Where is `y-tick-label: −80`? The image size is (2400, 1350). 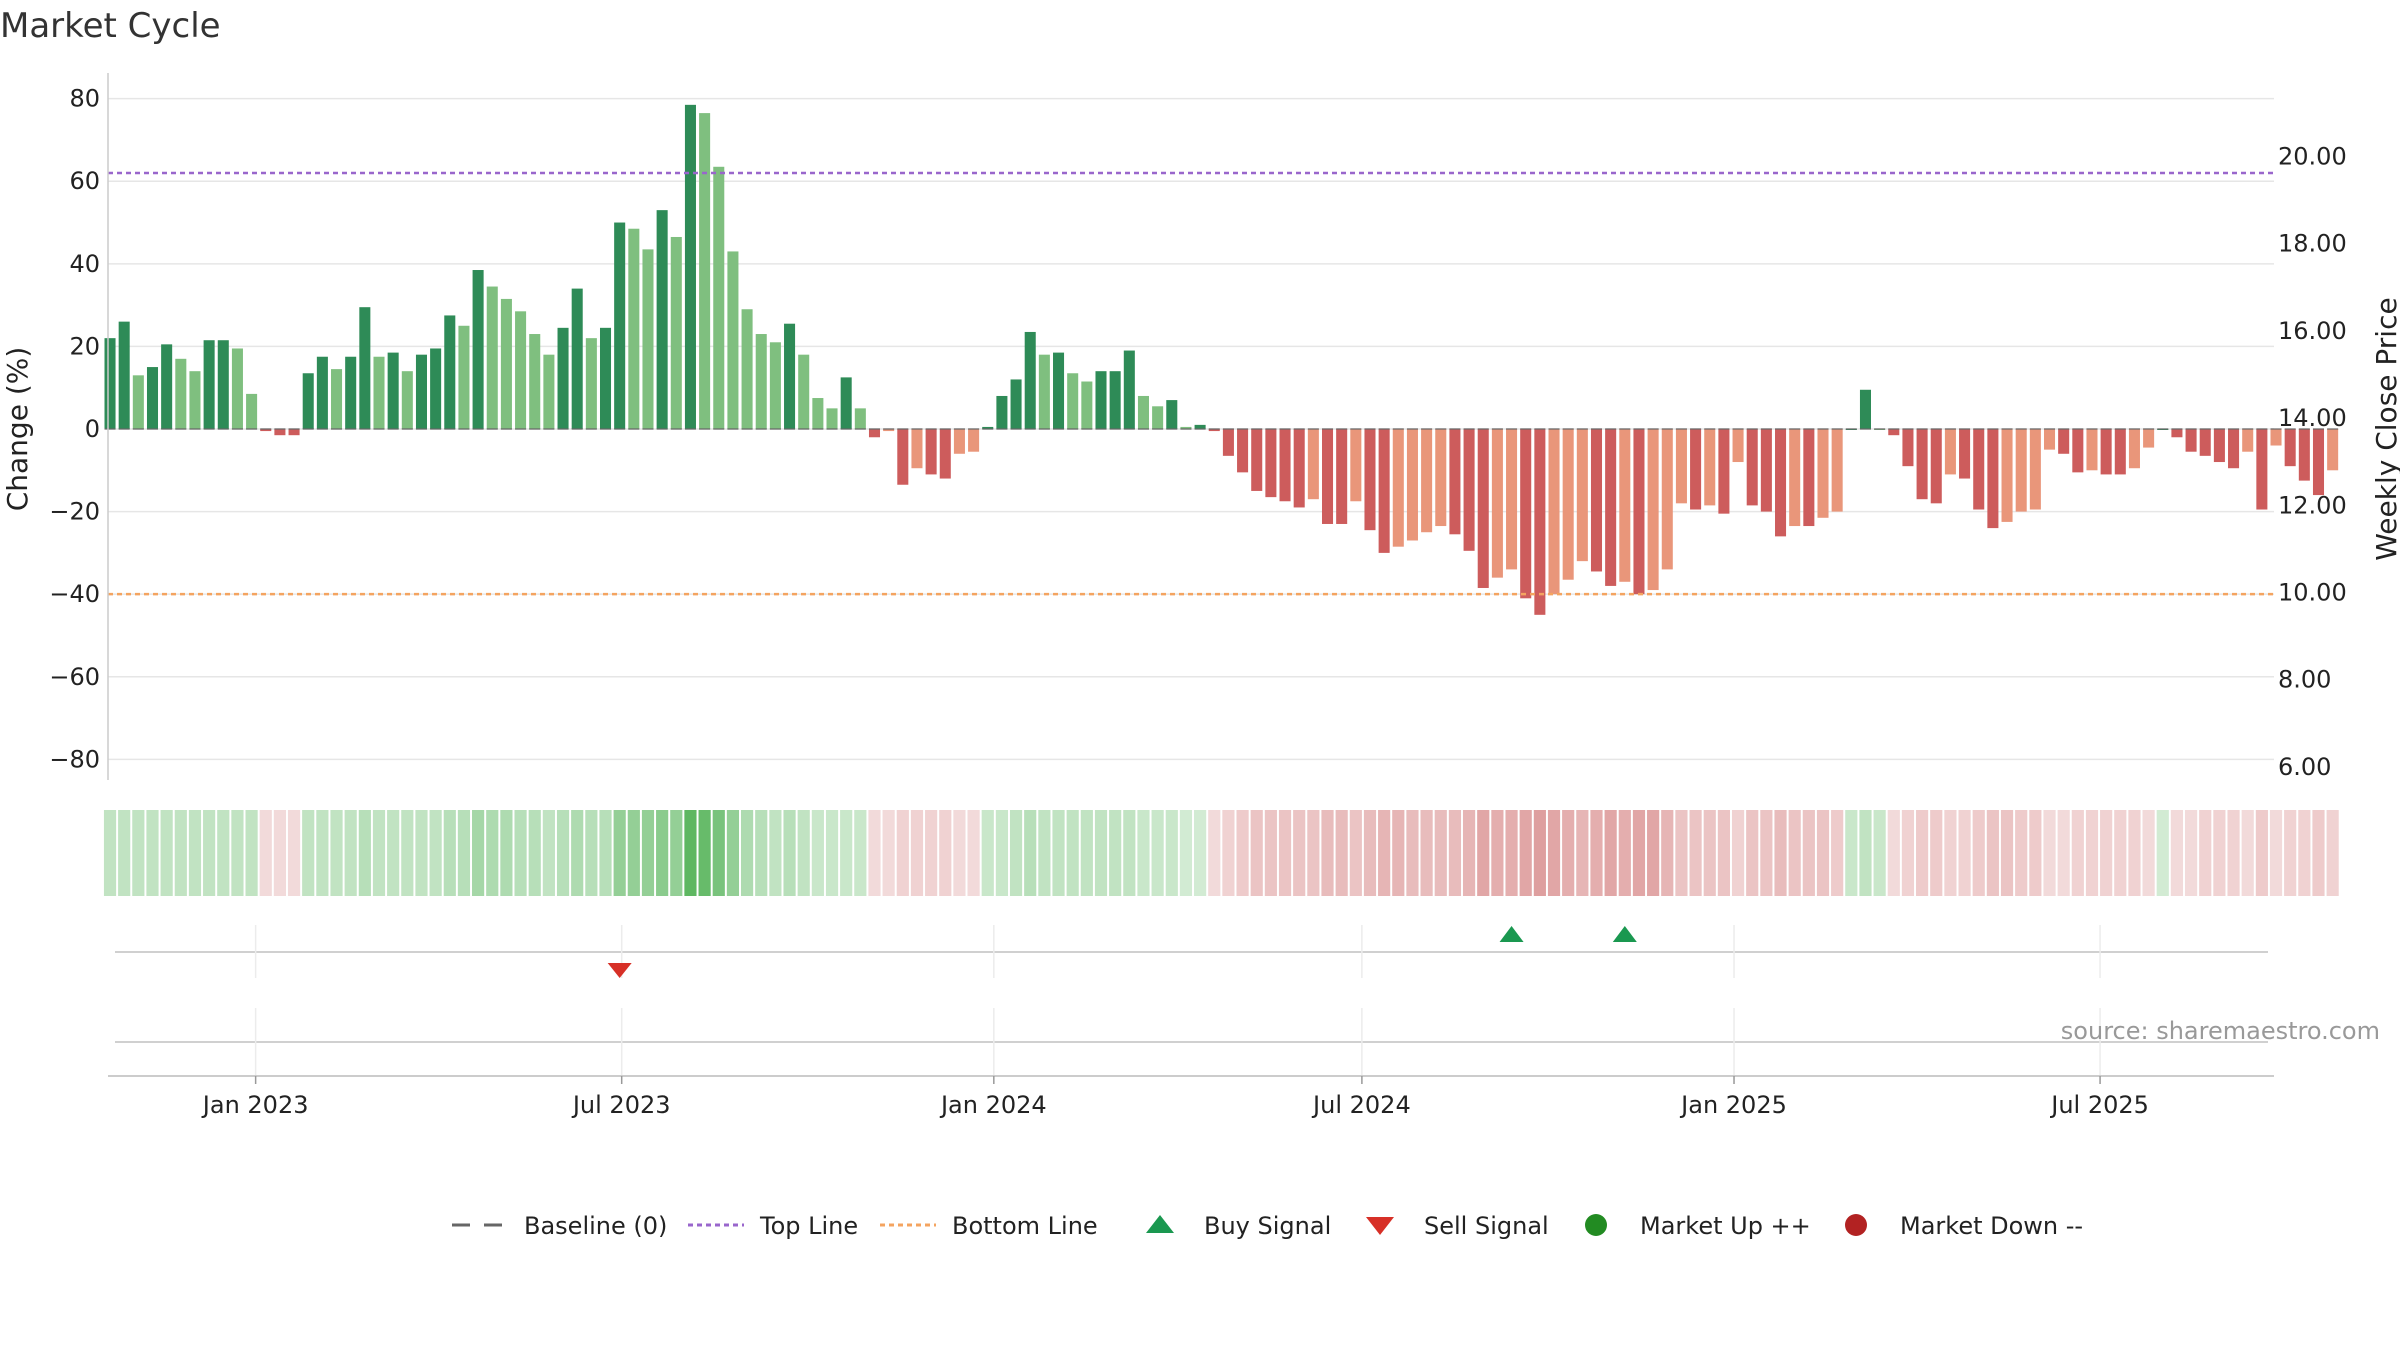
y-tick-label: −80 is located at coordinates (74, 759).